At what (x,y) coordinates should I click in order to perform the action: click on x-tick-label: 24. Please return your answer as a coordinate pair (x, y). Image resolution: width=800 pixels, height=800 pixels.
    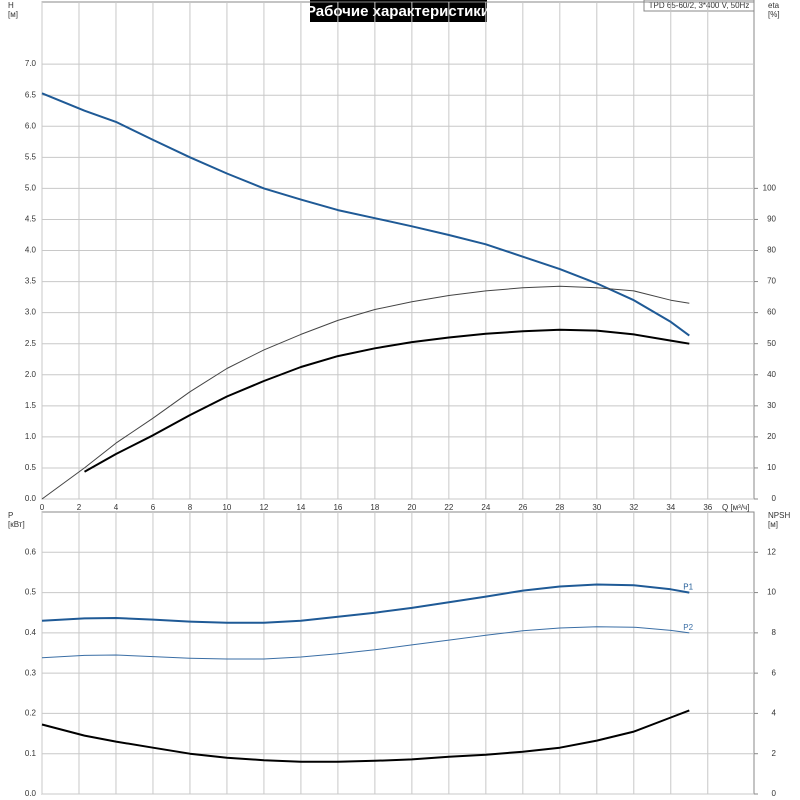
    Looking at the image, I should click on (485, 507).